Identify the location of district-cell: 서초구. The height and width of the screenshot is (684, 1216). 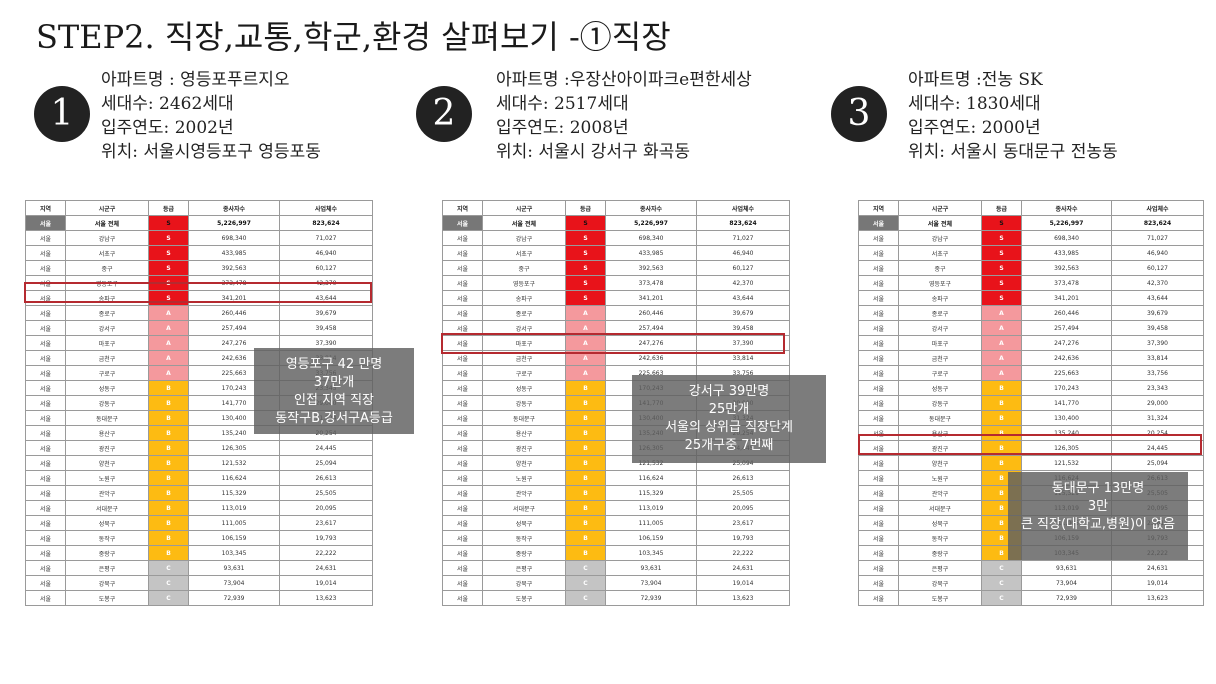
(107, 253).